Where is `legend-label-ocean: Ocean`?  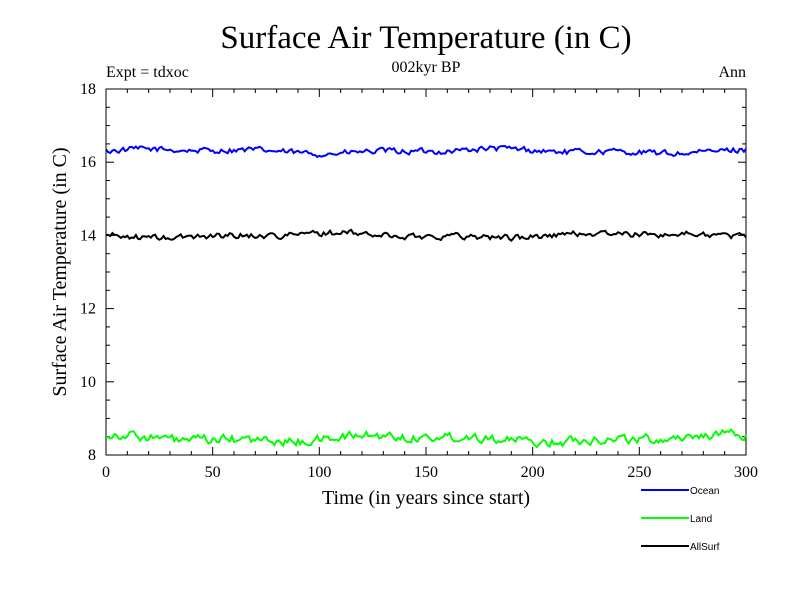
legend-label-ocean: Ocean is located at coordinates (704, 491).